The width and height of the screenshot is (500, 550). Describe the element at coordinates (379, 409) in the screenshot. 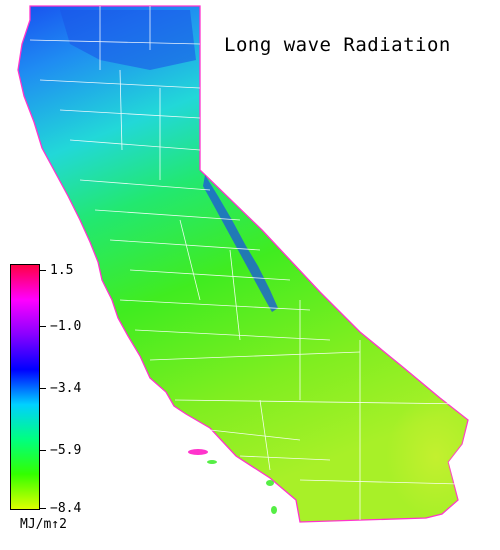

I see `desert-region` at that location.